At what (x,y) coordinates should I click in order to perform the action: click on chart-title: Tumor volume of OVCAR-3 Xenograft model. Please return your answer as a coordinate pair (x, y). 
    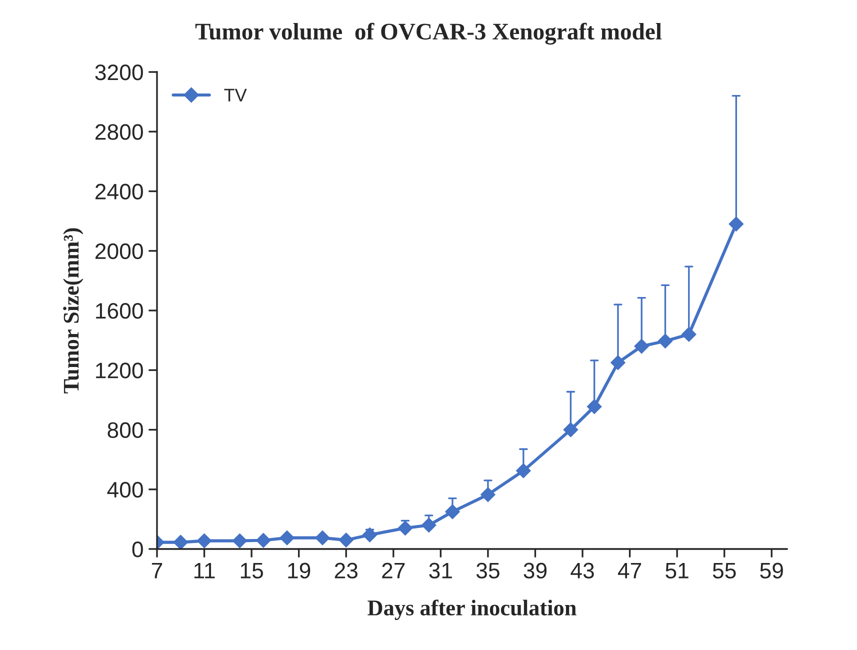
    Looking at the image, I should click on (428, 33).